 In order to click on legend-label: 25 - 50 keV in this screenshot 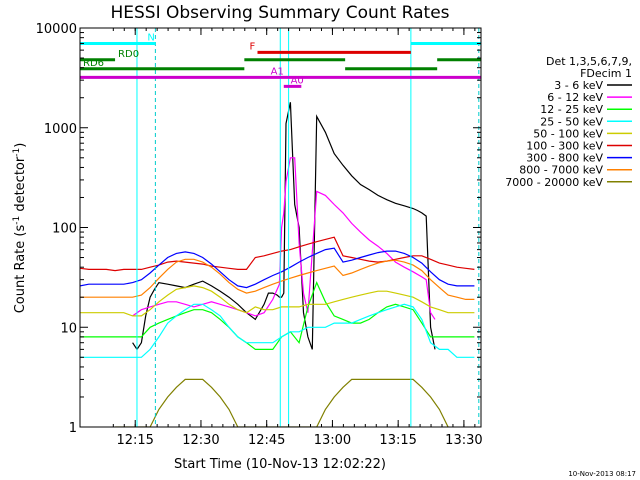, I will do `click(571, 121)`.